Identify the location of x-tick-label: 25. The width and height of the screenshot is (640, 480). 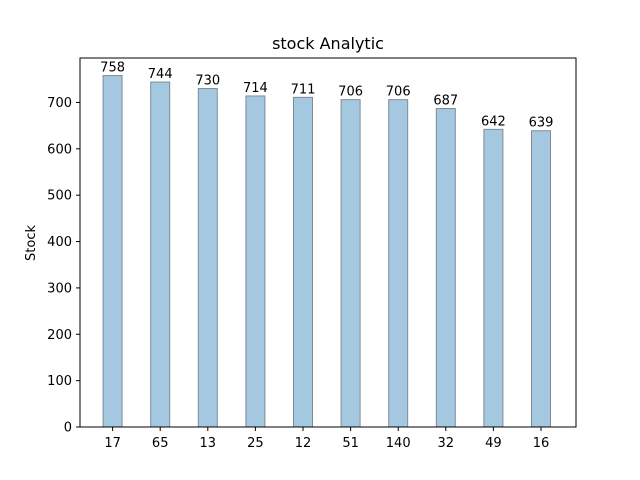
(255, 443).